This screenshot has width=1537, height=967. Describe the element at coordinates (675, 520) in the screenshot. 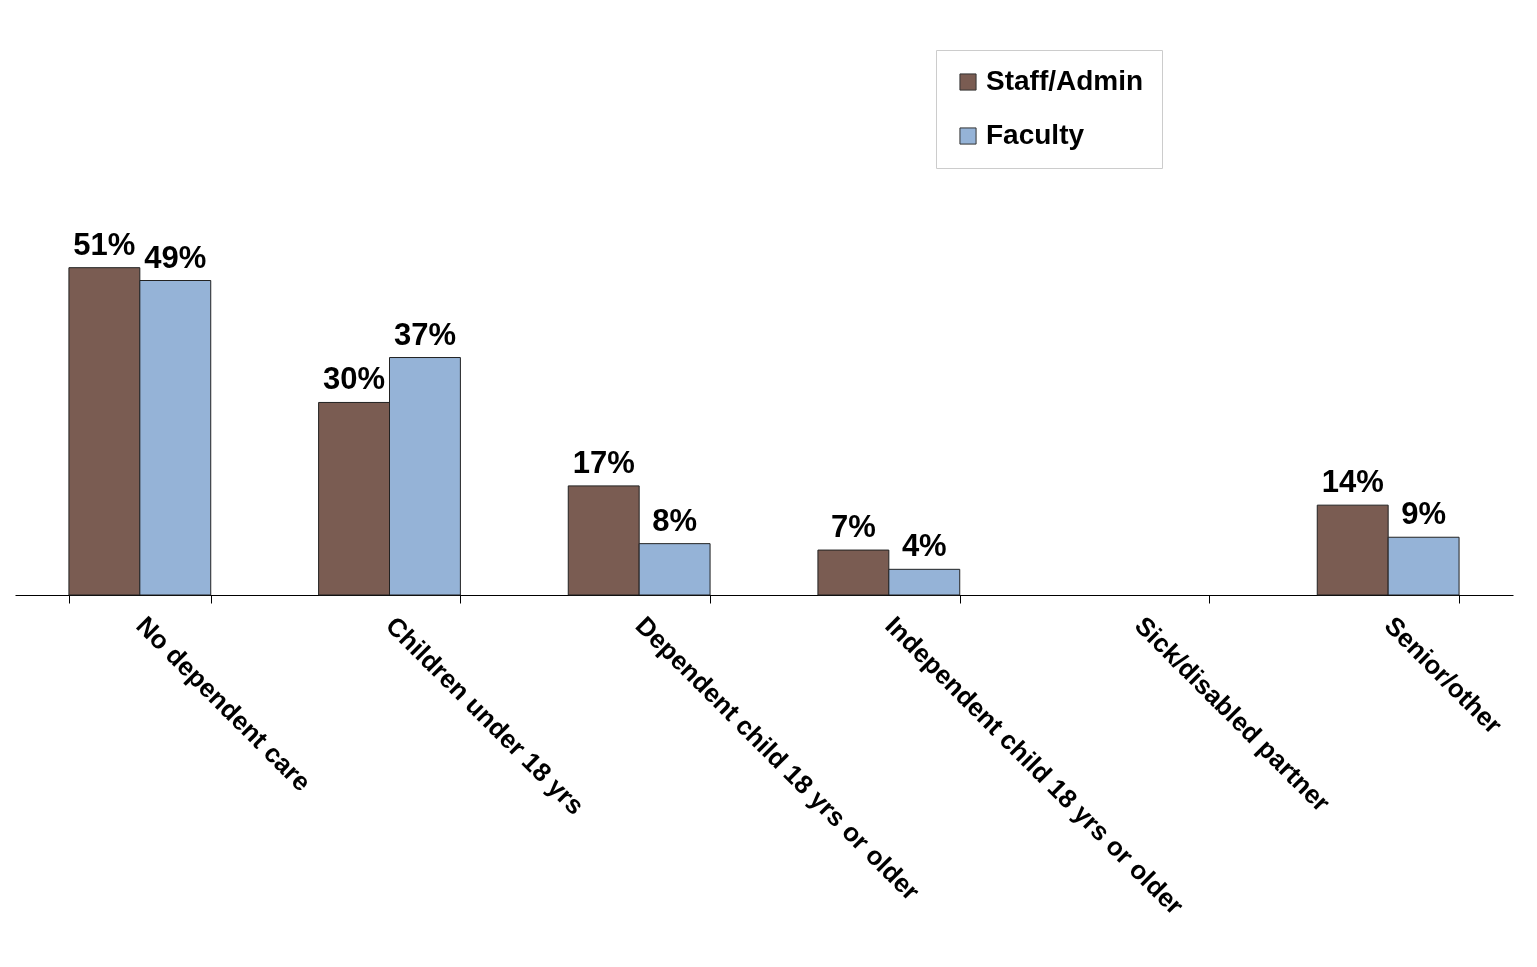

I see `data-label: 8%` at that location.